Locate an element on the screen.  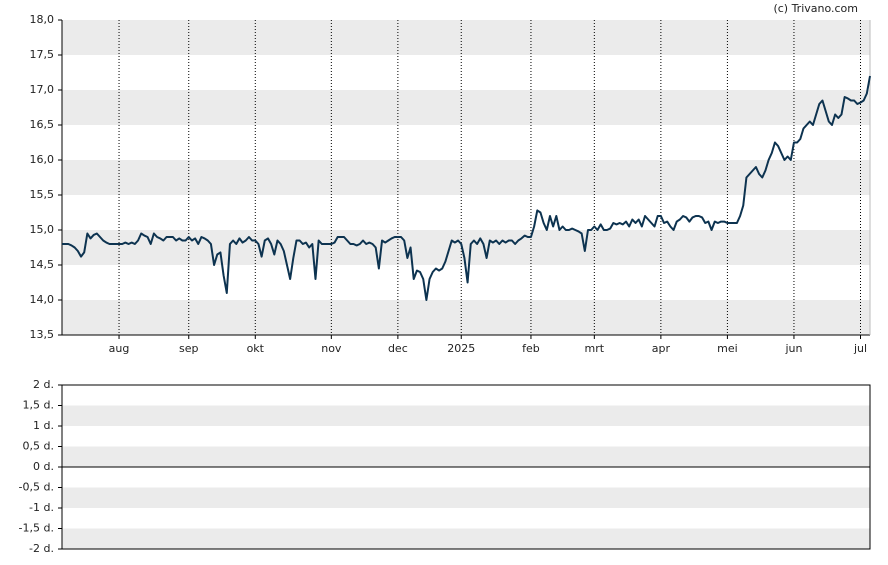
y-tick-label: 2 d. is located at coordinates (43, 384).